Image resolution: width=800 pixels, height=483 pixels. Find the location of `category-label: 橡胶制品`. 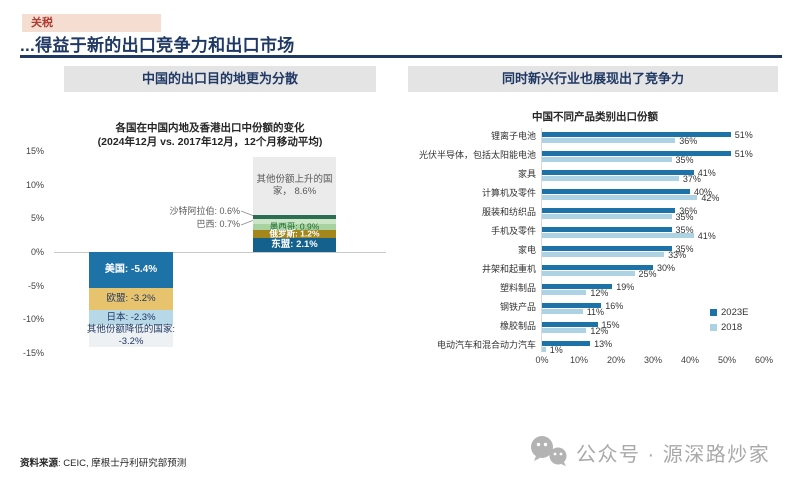

category-label: 橡胶制品 is located at coordinates (517, 326).